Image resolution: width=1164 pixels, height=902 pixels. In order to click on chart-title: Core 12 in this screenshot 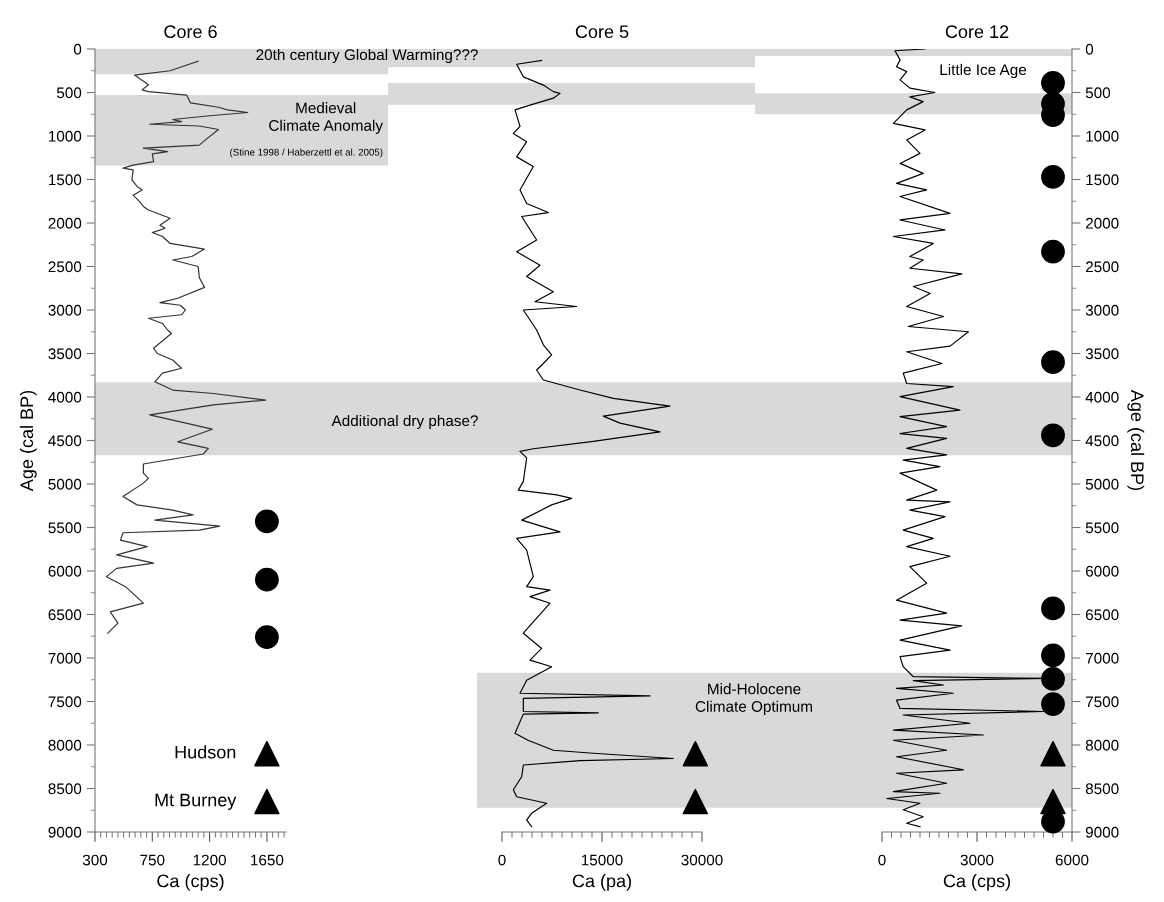, I will do `click(977, 32)`.